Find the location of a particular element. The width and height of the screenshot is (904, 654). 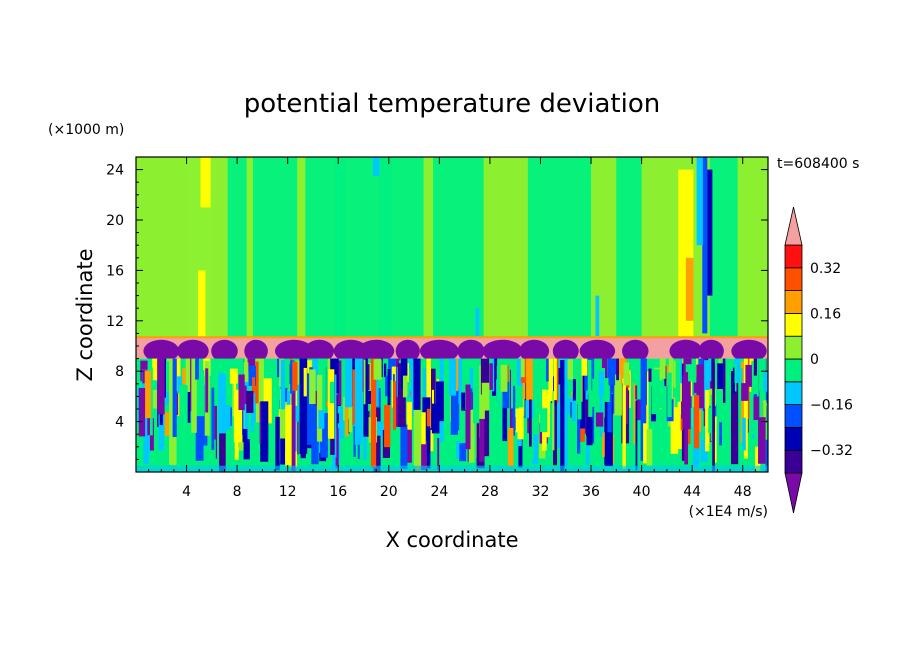

x-tick-label: 4 is located at coordinates (186, 492).